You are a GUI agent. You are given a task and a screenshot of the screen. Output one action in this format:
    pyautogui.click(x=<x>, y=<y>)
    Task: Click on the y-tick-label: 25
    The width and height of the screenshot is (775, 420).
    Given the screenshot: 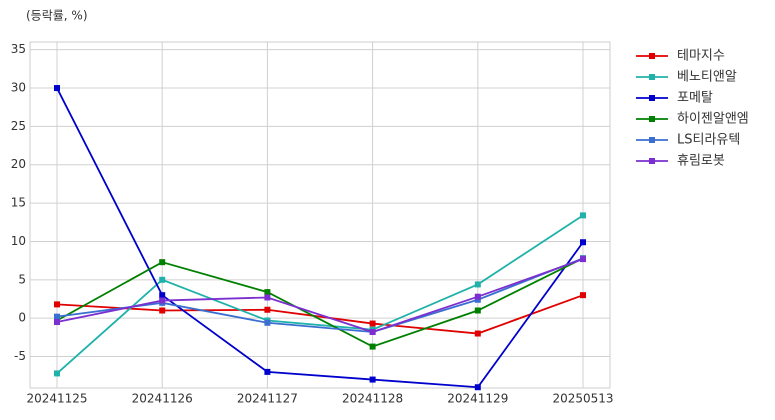 What is the action you would take?
    pyautogui.click(x=18, y=126)
    